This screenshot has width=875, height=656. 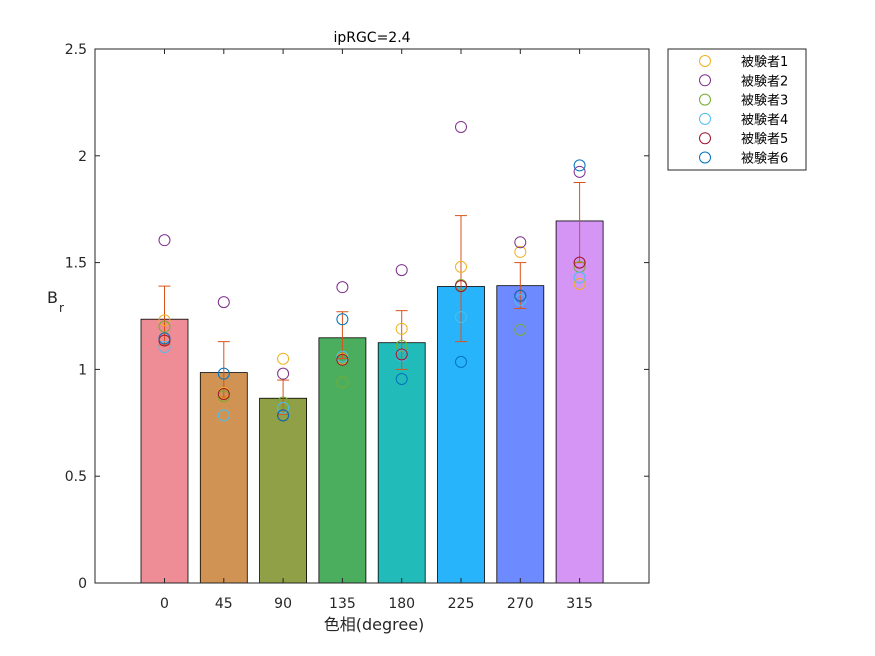 What do you see at coordinates (764, 120) in the screenshot?
I see `legend-label: 被験者4` at bounding box center [764, 120].